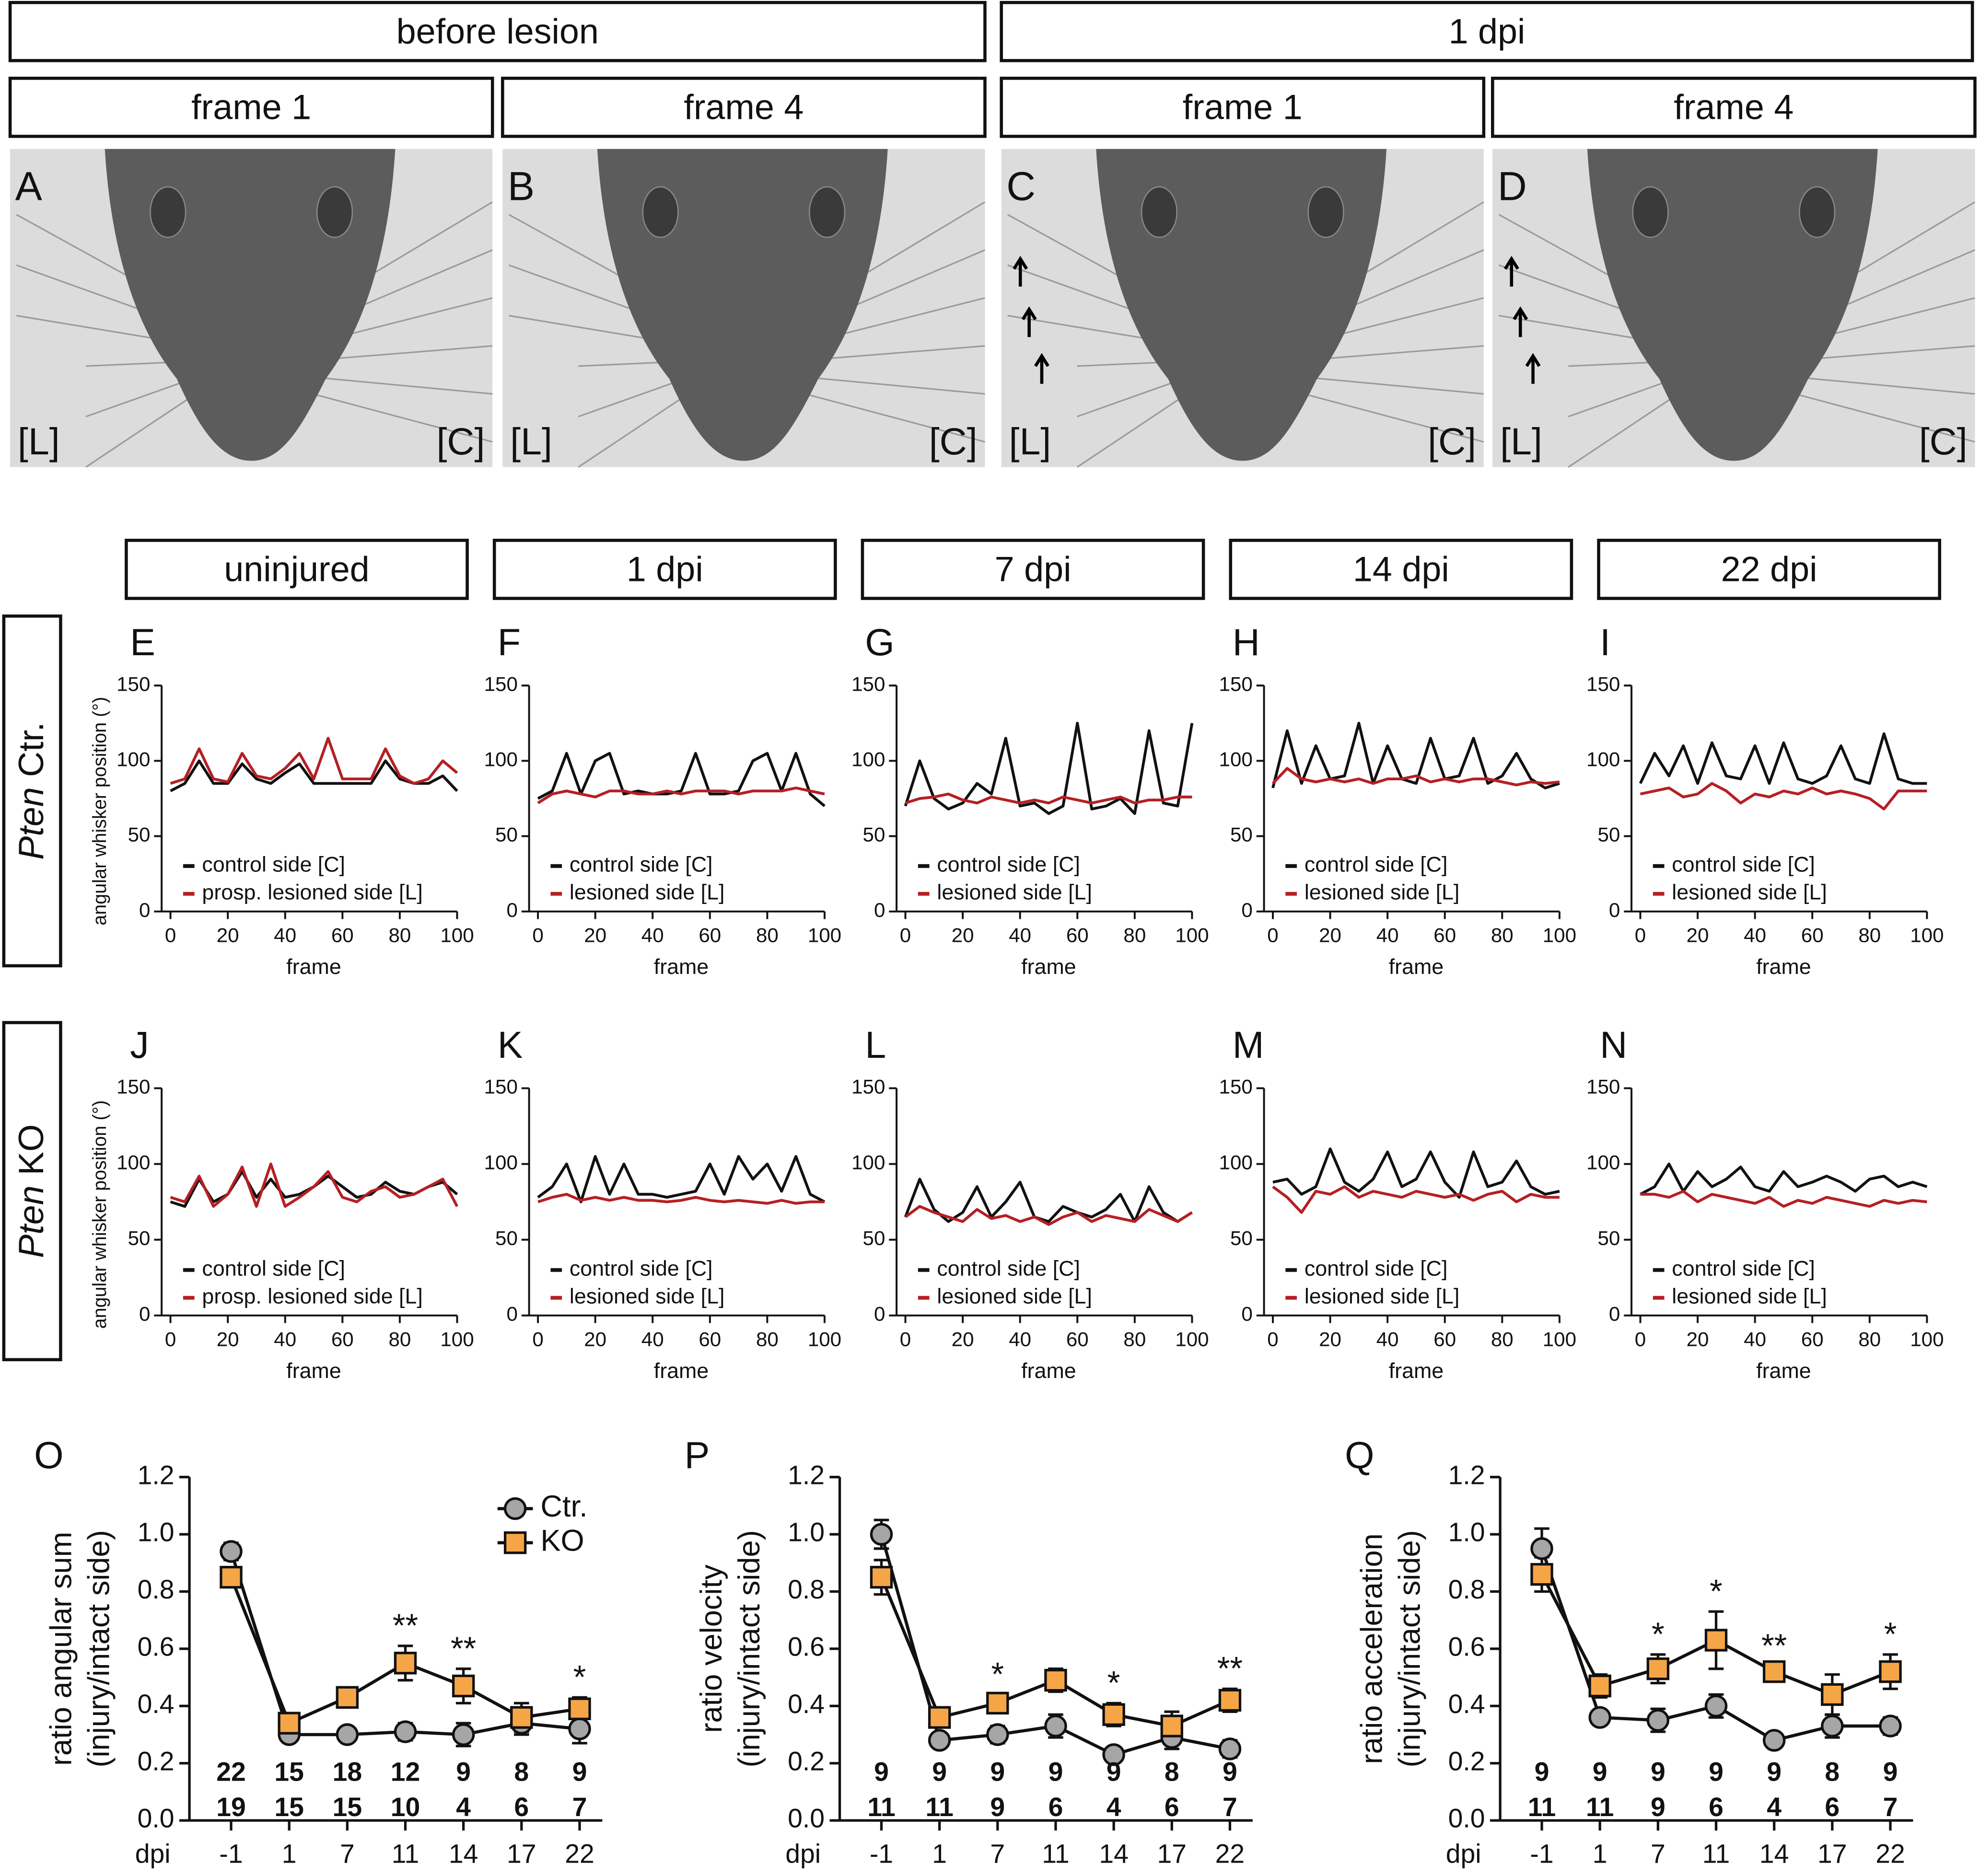  I want to click on y-tick-label: 0.4, so click(807, 1704).